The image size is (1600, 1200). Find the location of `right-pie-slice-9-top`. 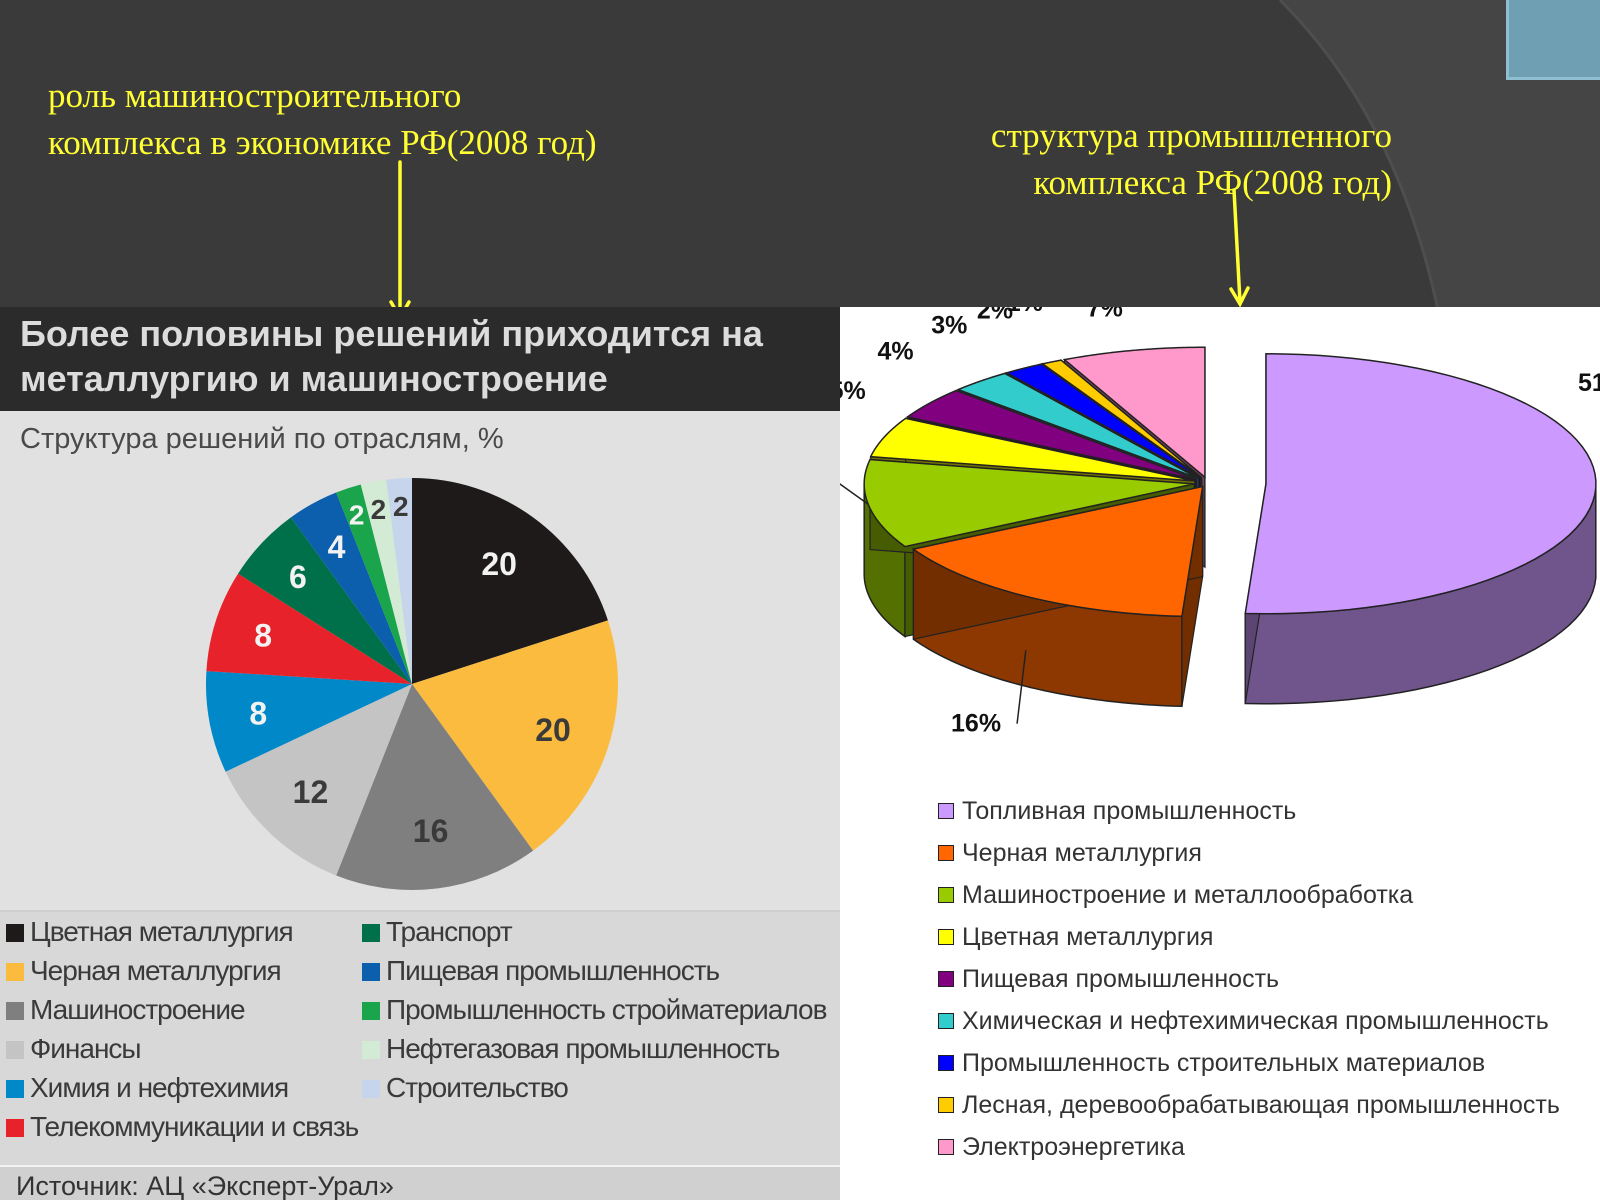

right-pie-slice-9-top is located at coordinates (1134, 412).